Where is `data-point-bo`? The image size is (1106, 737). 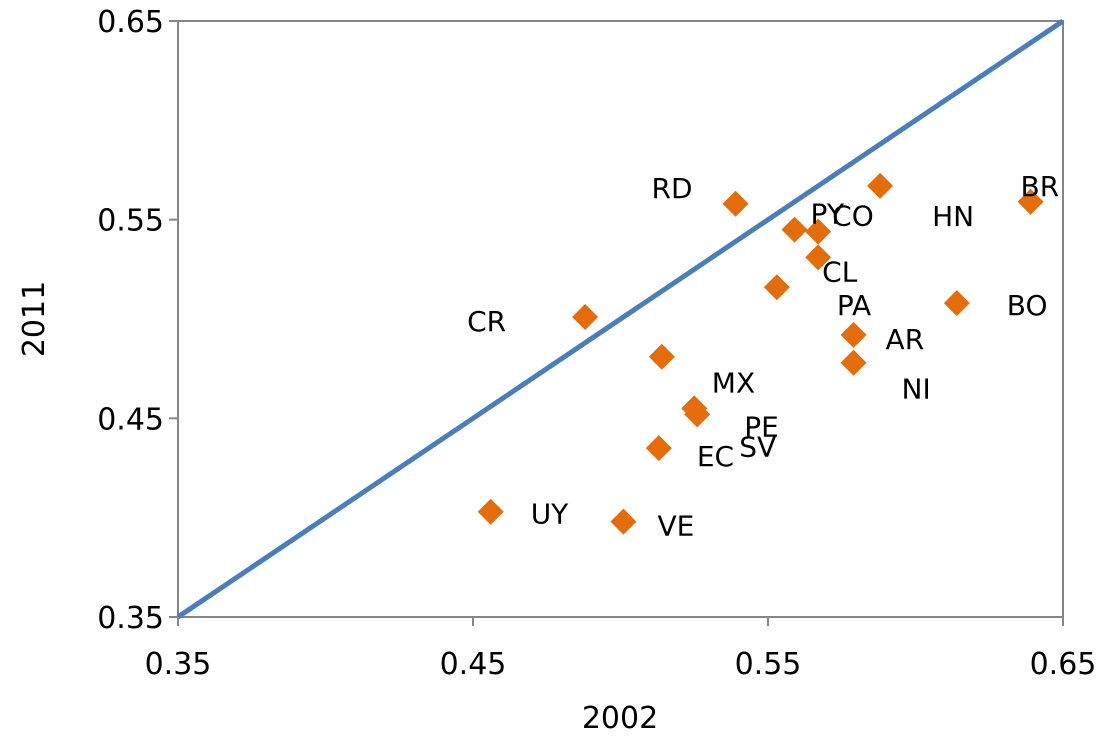
data-point-bo is located at coordinates (956, 303).